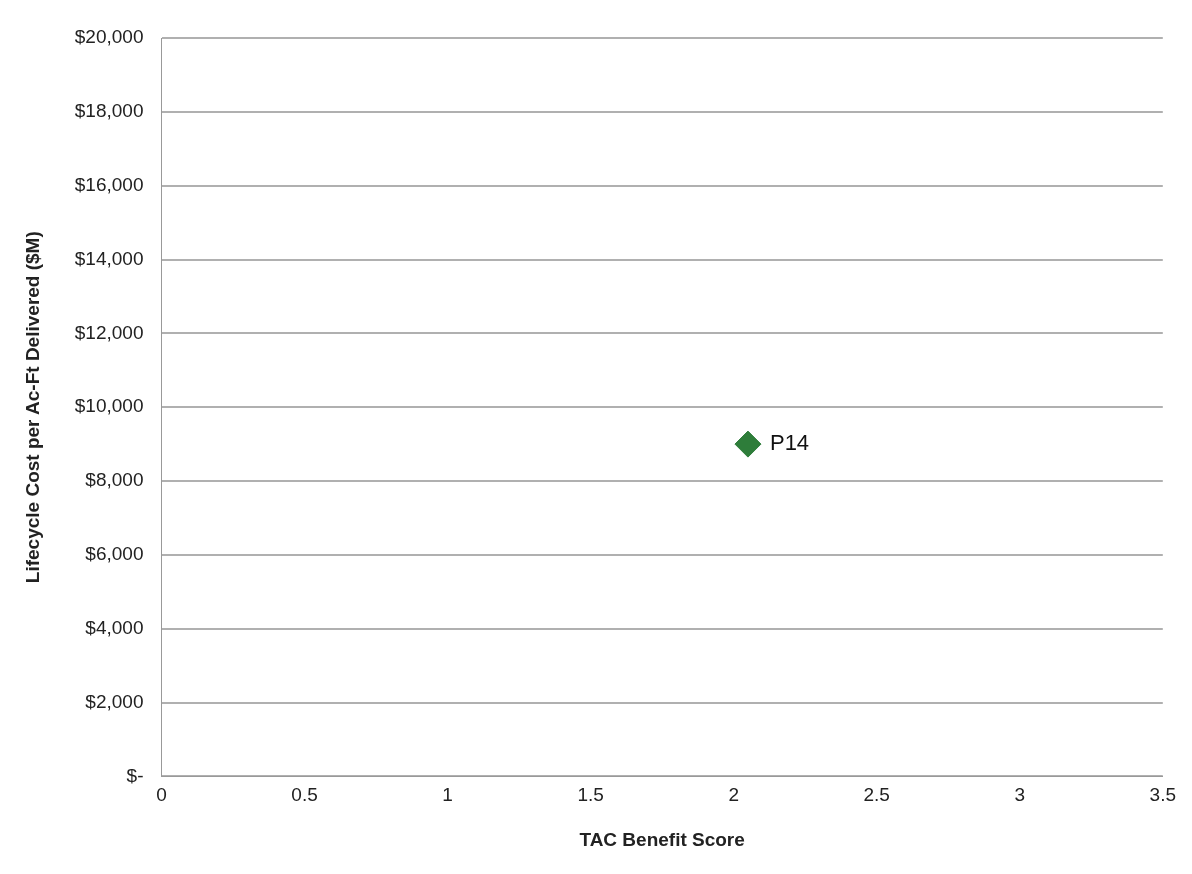 The image size is (1192, 874). What do you see at coordinates (304, 795) in the screenshot?
I see `x-tick-label: 0.5` at bounding box center [304, 795].